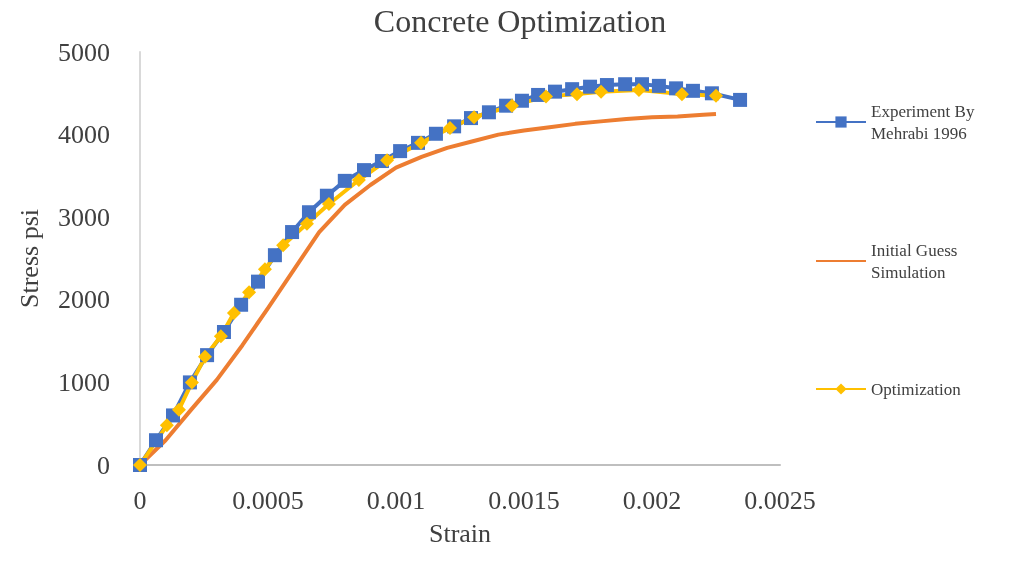 This screenshot has height=564, width=1016. What do you see at coordinates (140, 500) in the screenshot?
I see `x-tick-label: 0` at bounding box center [140, 500].